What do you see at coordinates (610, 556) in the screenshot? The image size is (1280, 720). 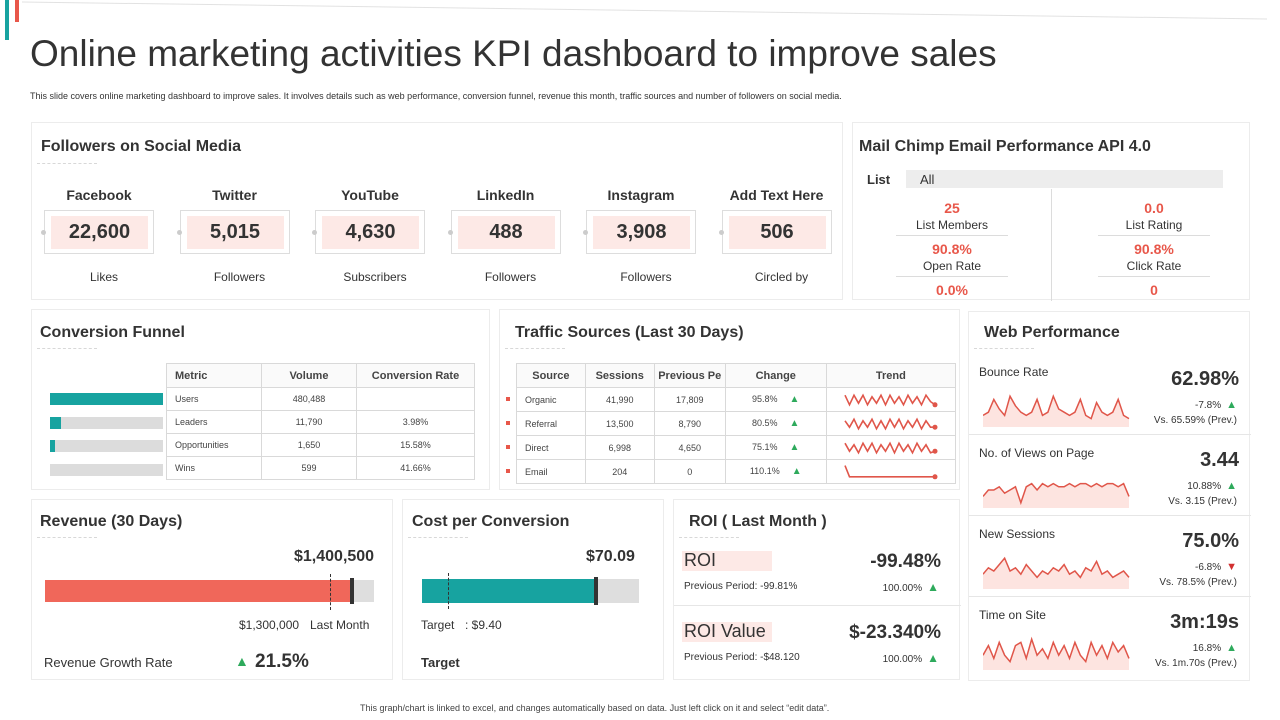 I see `cost-value: $70.09` at bounding box center [610, 556].